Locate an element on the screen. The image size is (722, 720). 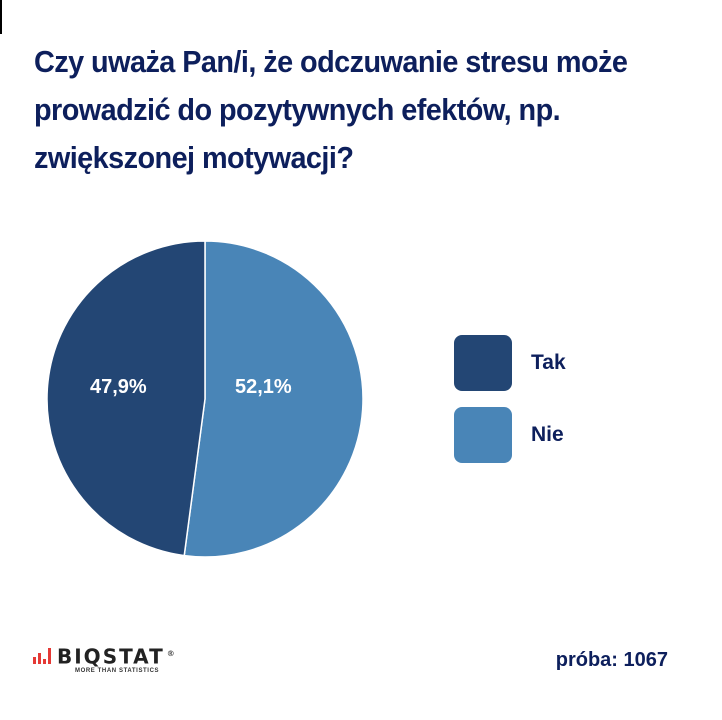
legend: Tak Nie is located at coordinates (510, 406).